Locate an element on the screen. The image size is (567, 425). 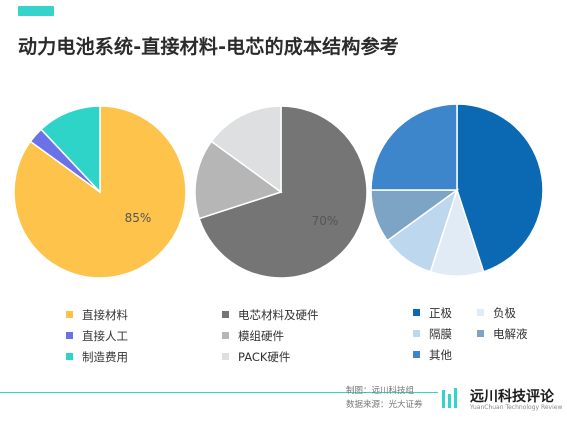
legend-label: 其他 is located at coordinates (440, 354).